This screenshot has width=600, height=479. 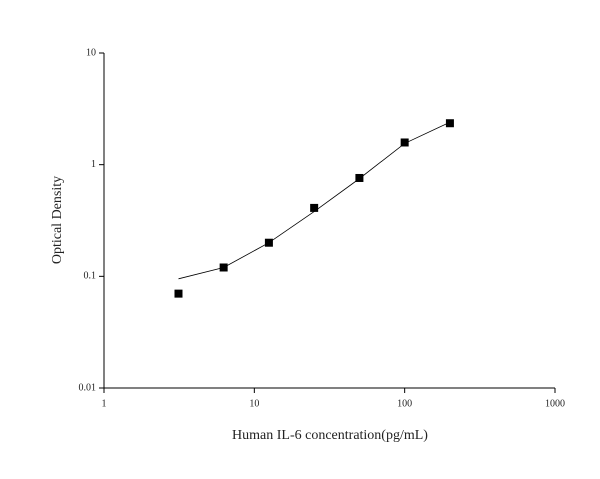 What do you see at coordinates (404, 403) in the screenshot?
I see `x-tick-label: 100` at bounding box center [404, 403].